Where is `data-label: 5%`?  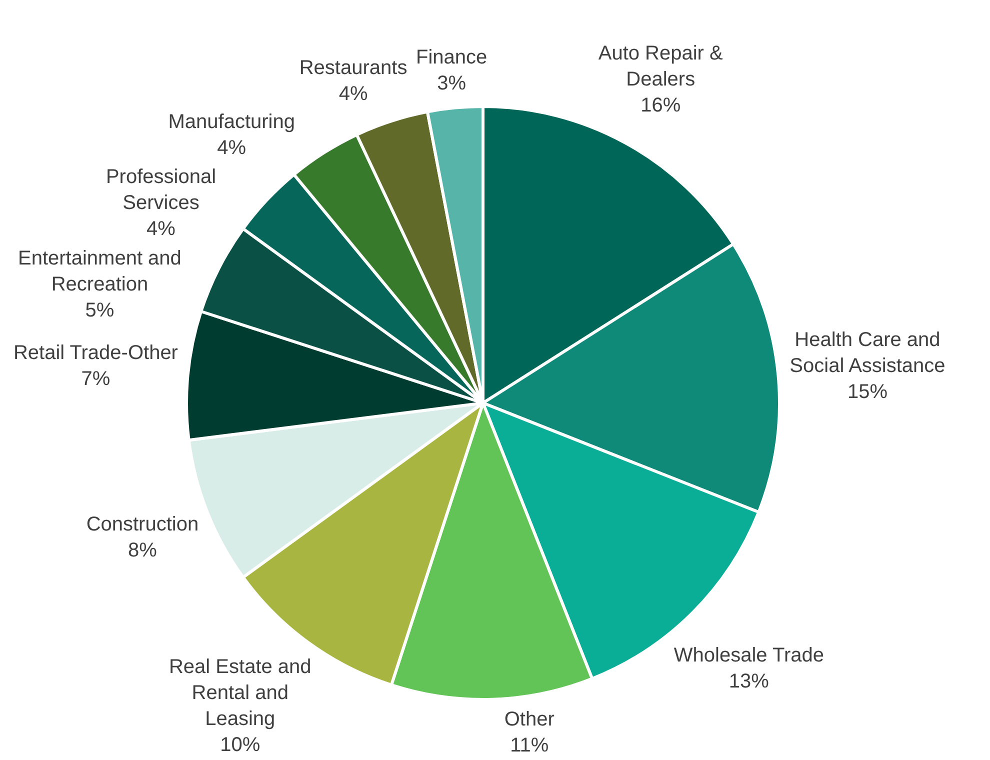
data-label: 5% is located at coordinates (99, 311).